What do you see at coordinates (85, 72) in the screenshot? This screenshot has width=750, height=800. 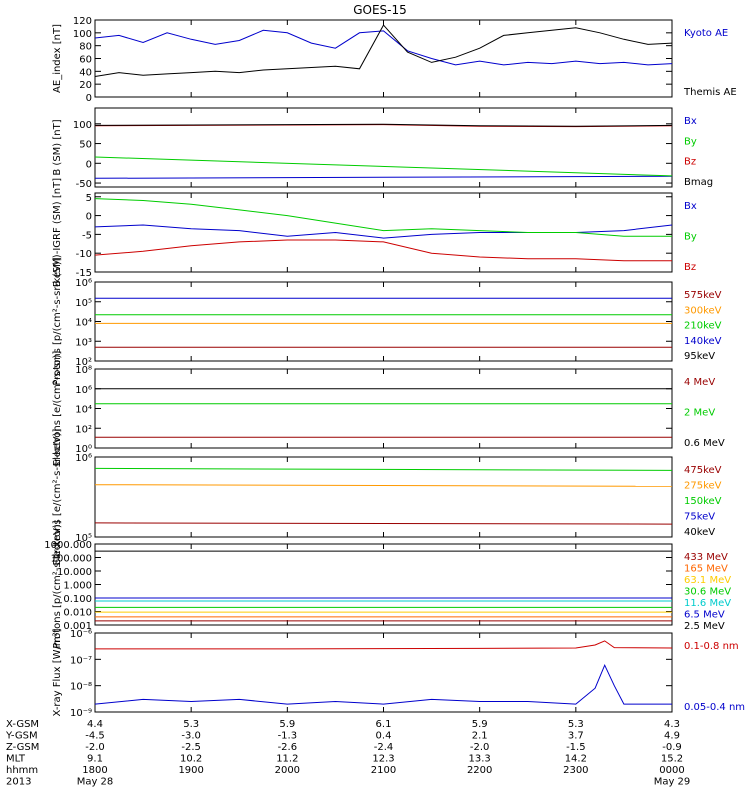 I see `y-tick-label: 40` at bounding box center [85, 72].